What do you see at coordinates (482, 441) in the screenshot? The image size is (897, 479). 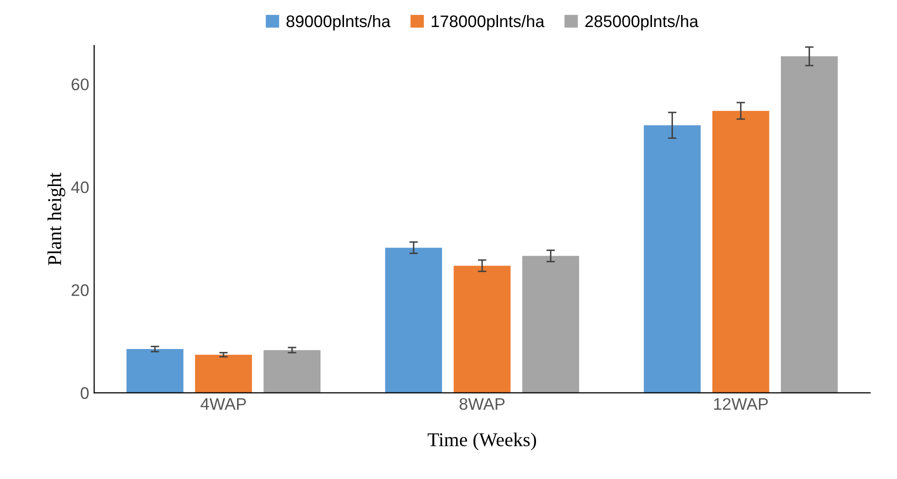 I see `x-axis-title: Time (Weeks)` at bounding box center [482, 441].